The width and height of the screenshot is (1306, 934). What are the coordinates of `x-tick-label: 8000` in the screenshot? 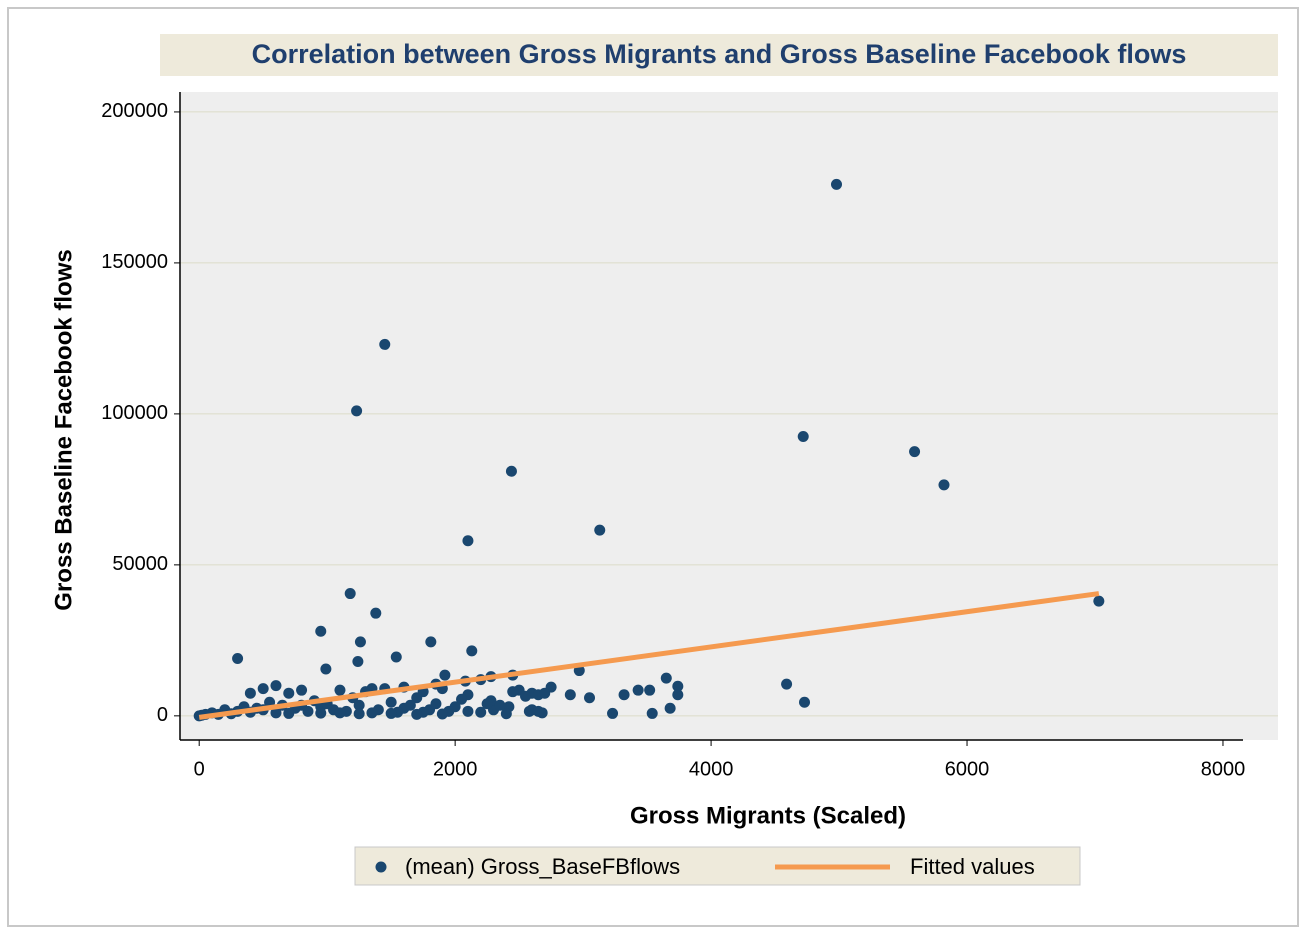 It's located at (1223, 769).